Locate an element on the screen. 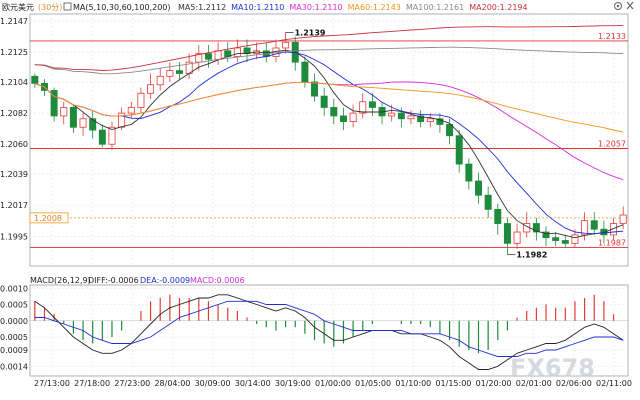  ma-line-ma200 is located at coordinates (329, 48).